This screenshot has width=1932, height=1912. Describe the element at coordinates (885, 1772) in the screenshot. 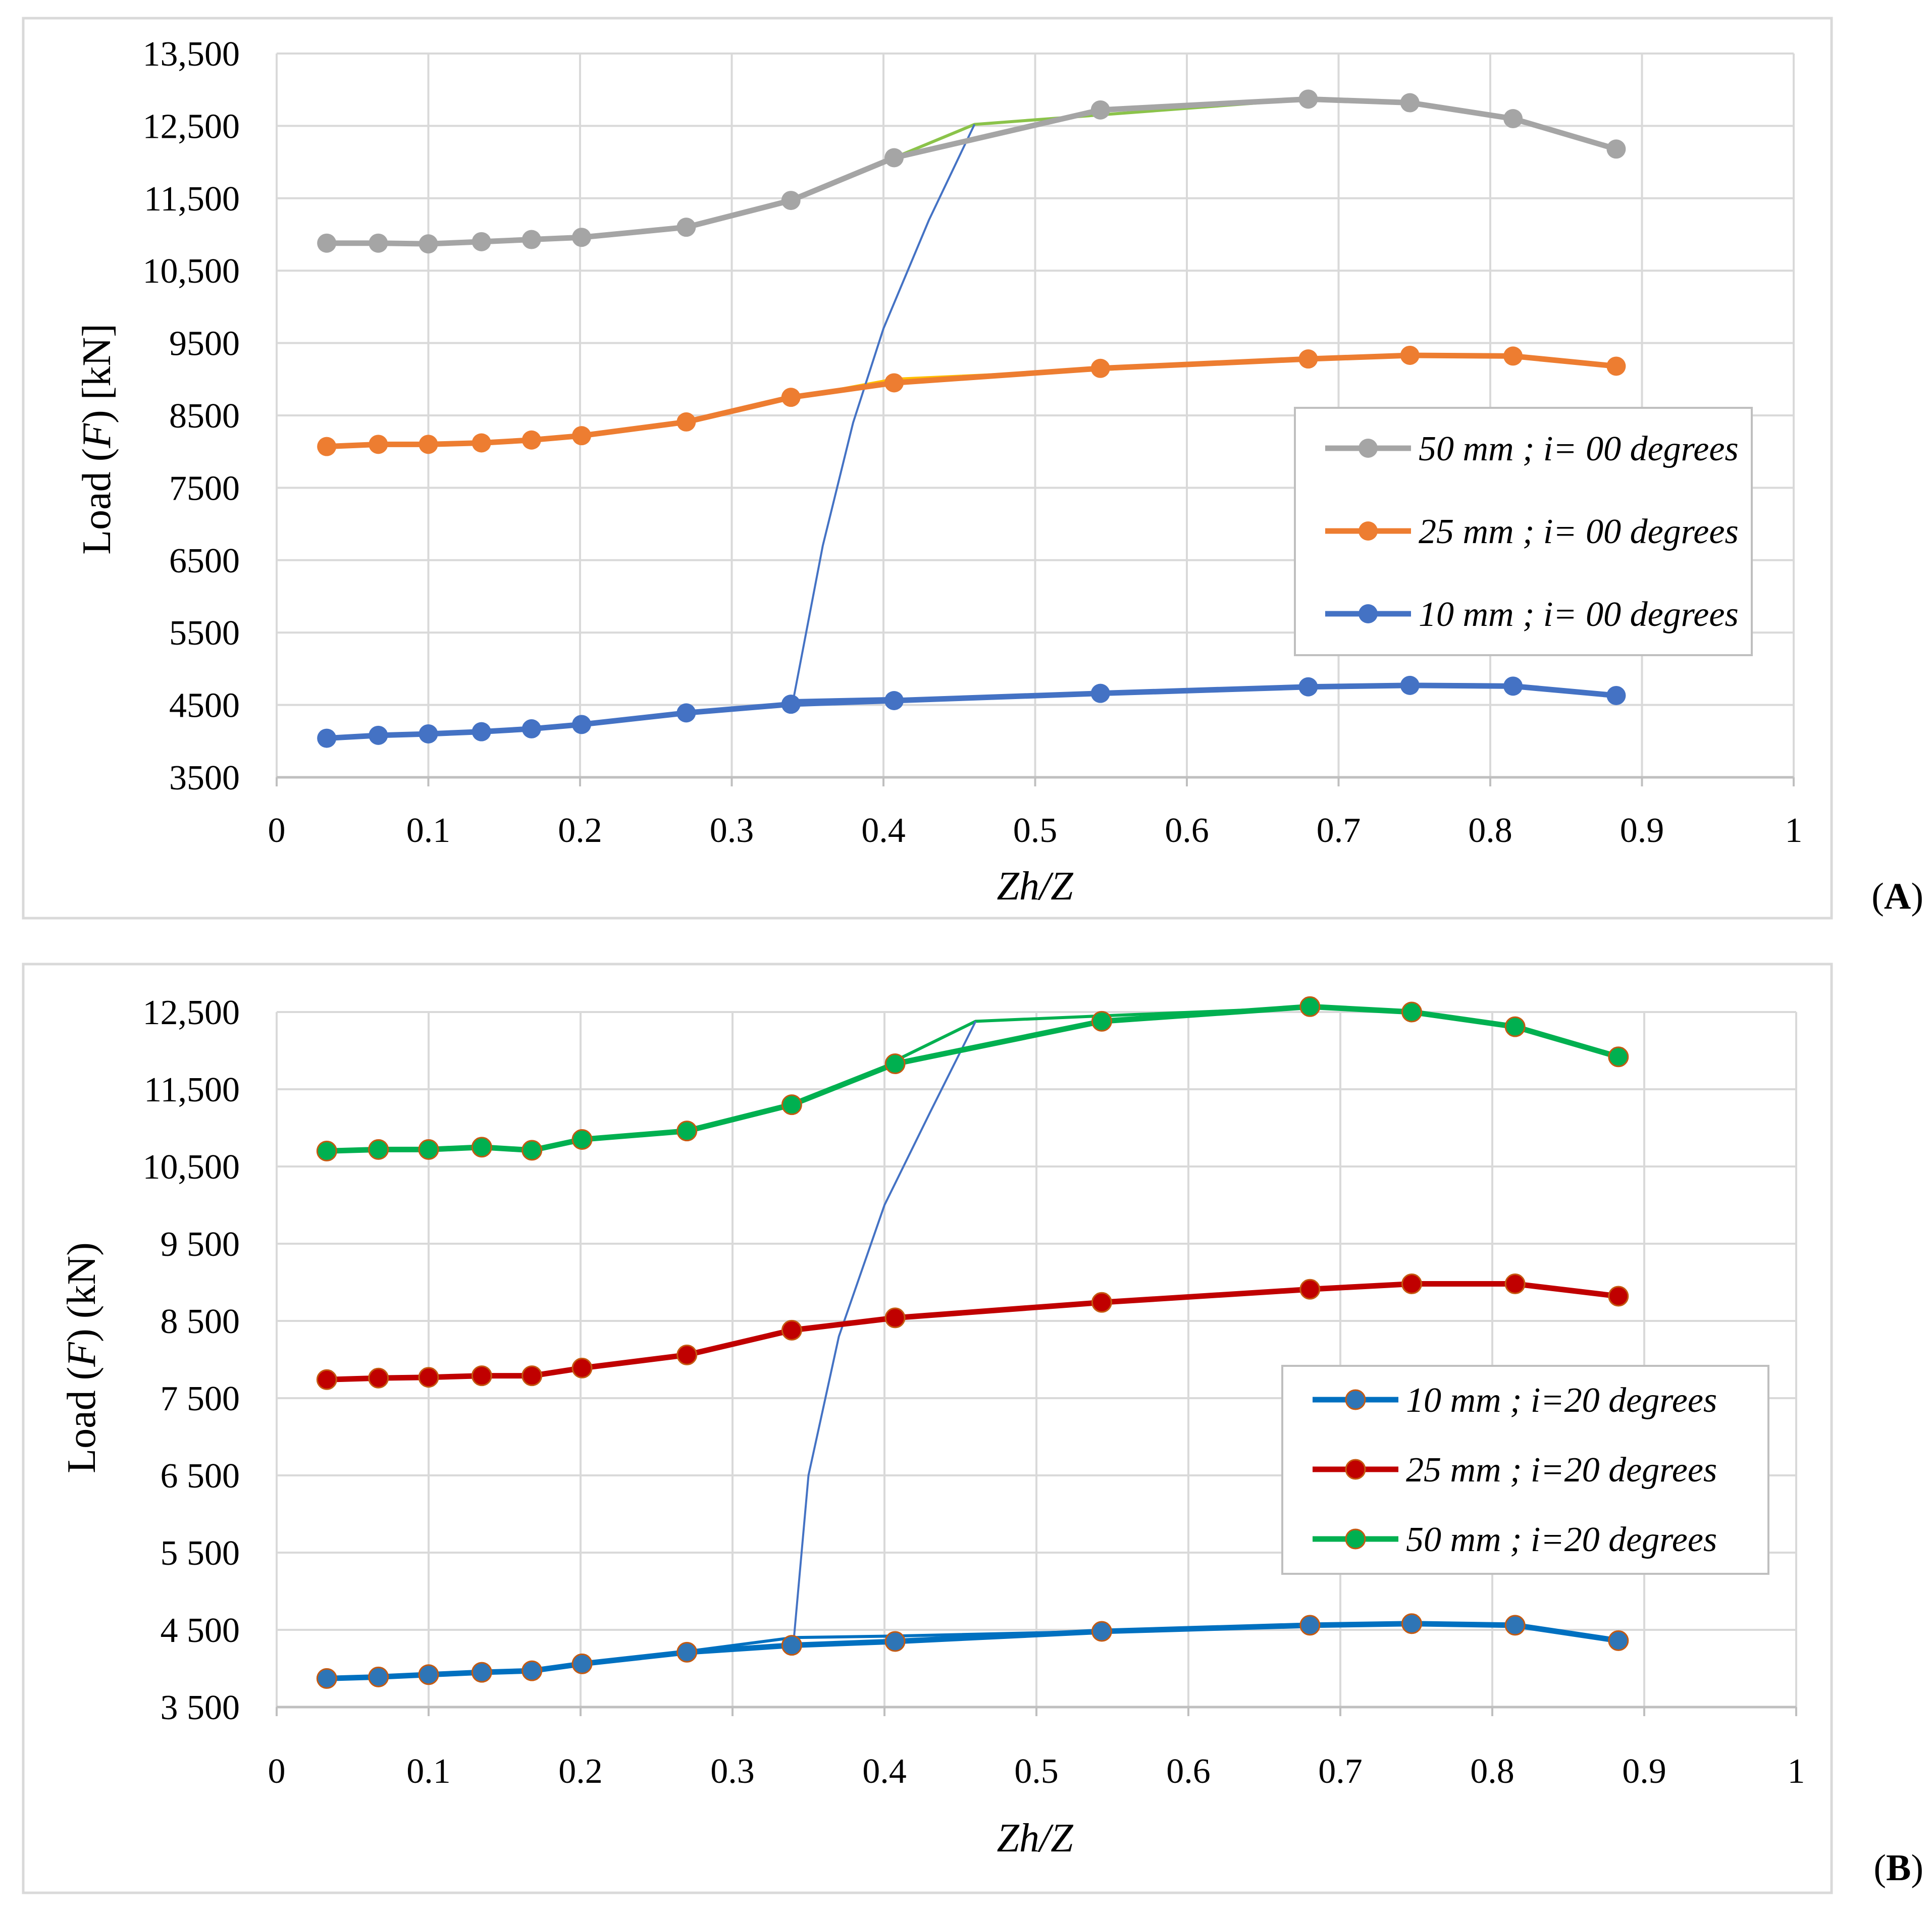

I see `panel-b-xtick-label: 0.4` at that location.